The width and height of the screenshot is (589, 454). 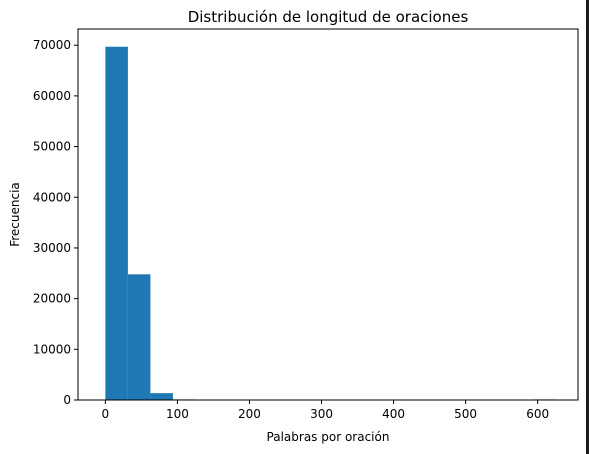 I want to click on y-tick-label: 10000, so click(x=52, y=349).